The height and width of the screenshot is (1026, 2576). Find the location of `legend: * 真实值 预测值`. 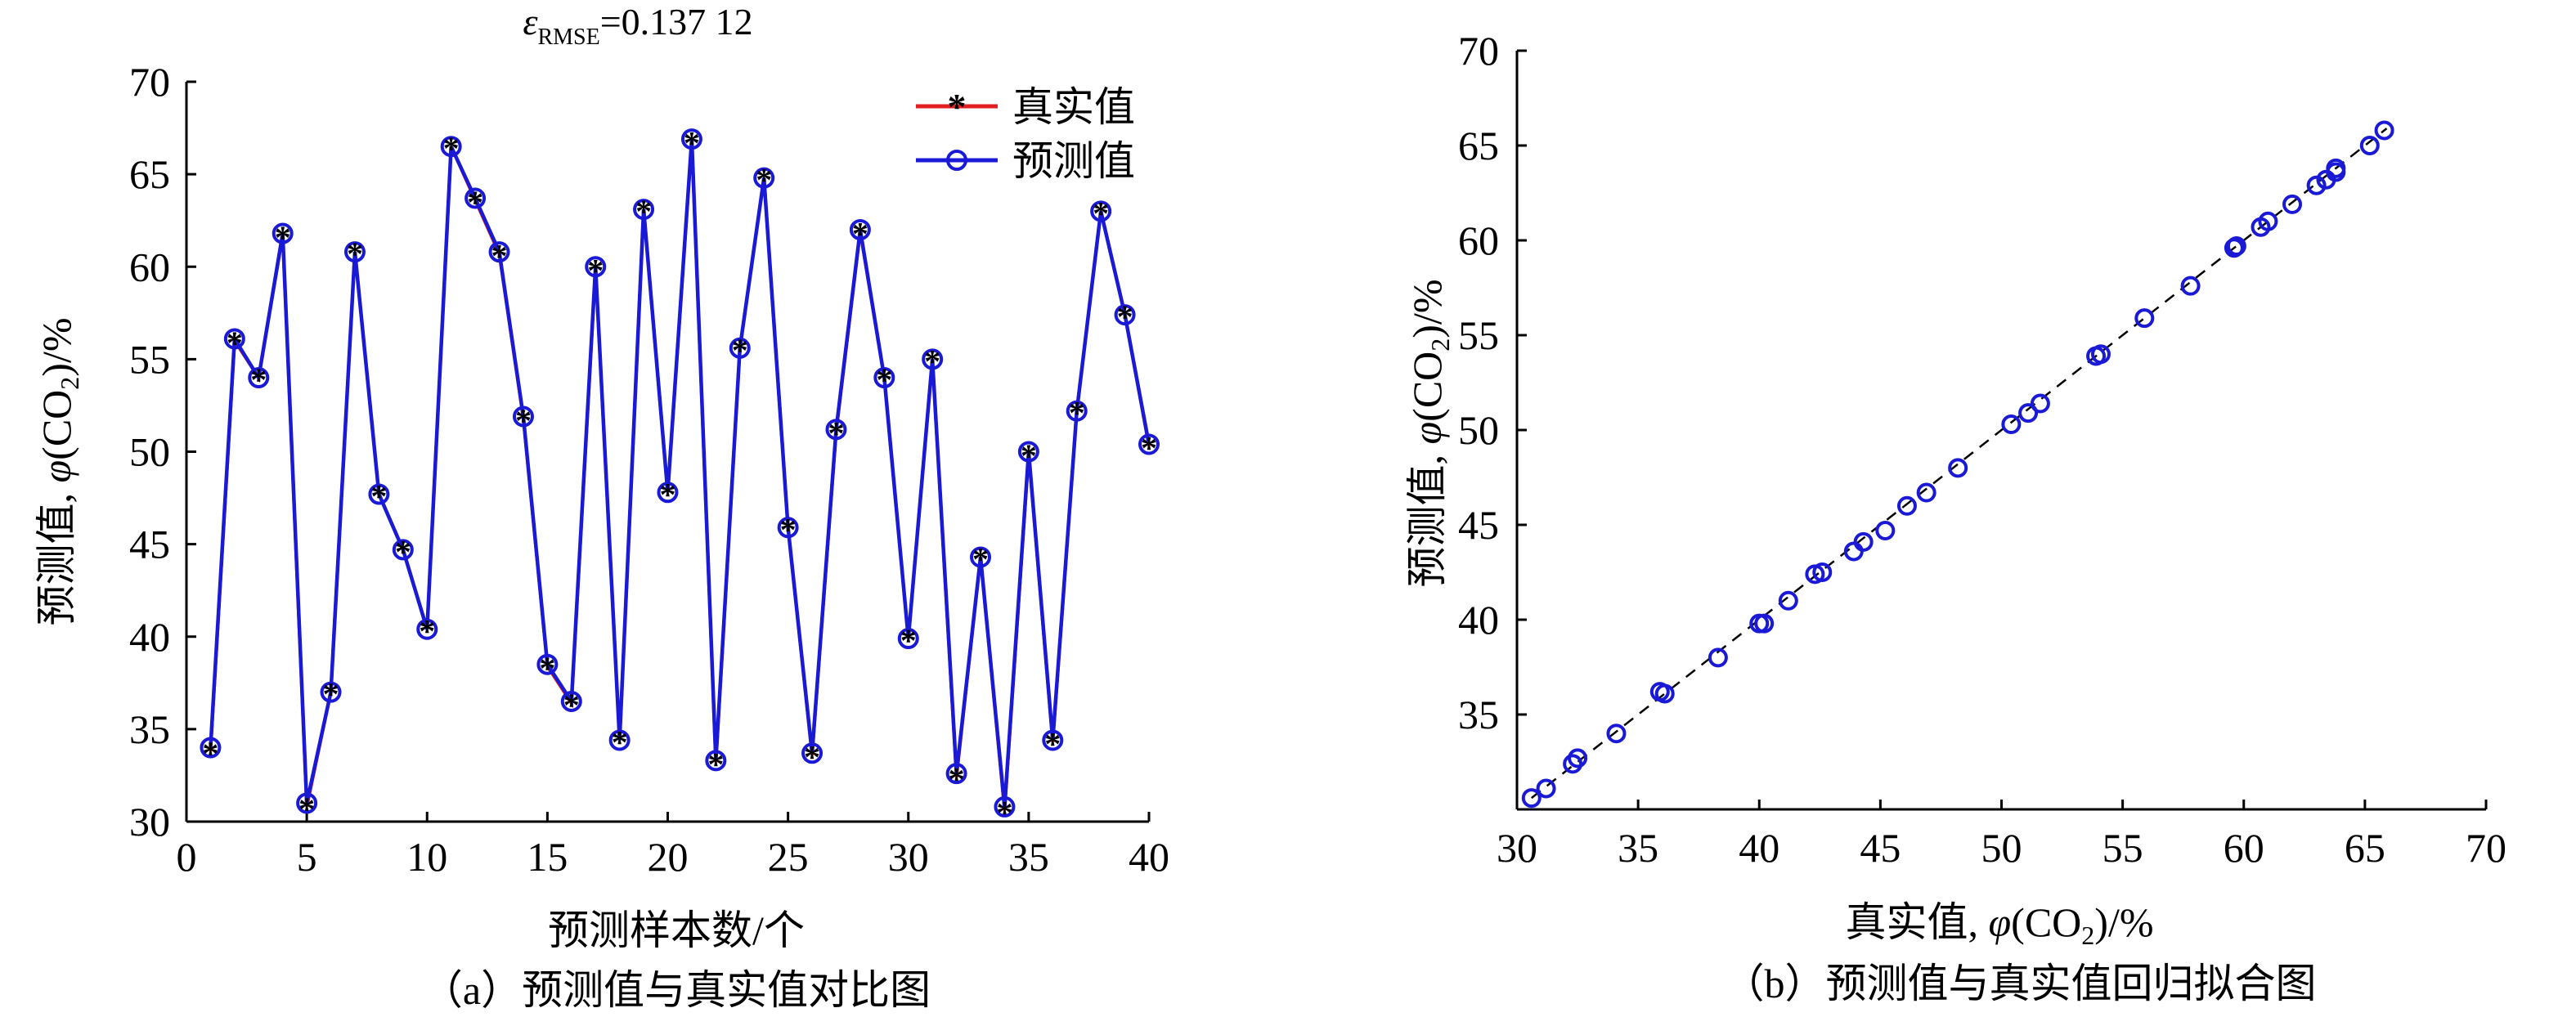

legend: * 真实值 预测值 is located at coordinates (1025, 134).